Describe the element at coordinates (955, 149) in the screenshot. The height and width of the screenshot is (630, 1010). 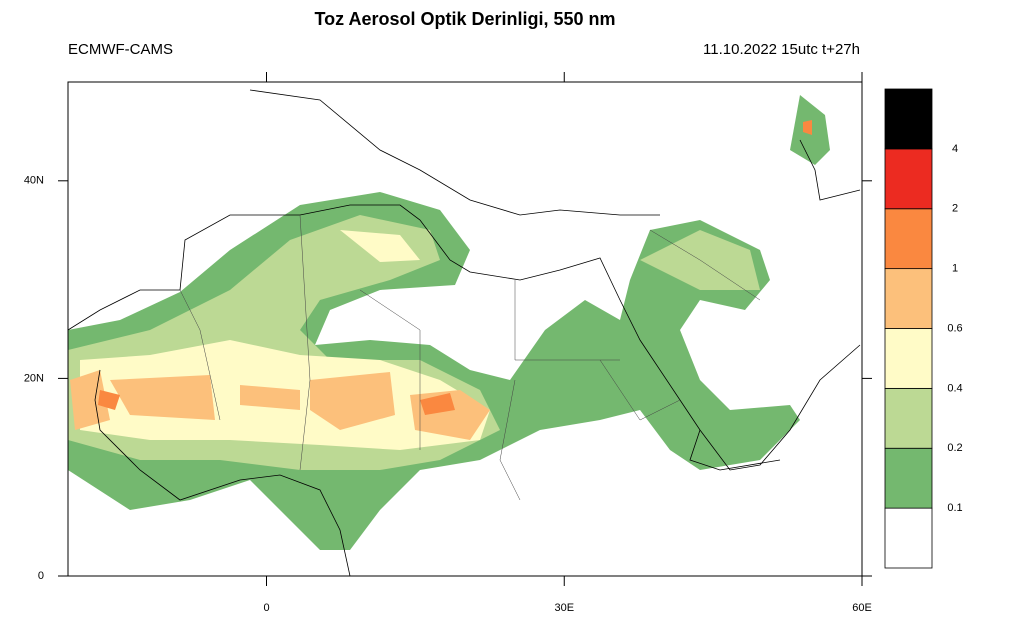
I see `colorbar-label: 4` at that location.